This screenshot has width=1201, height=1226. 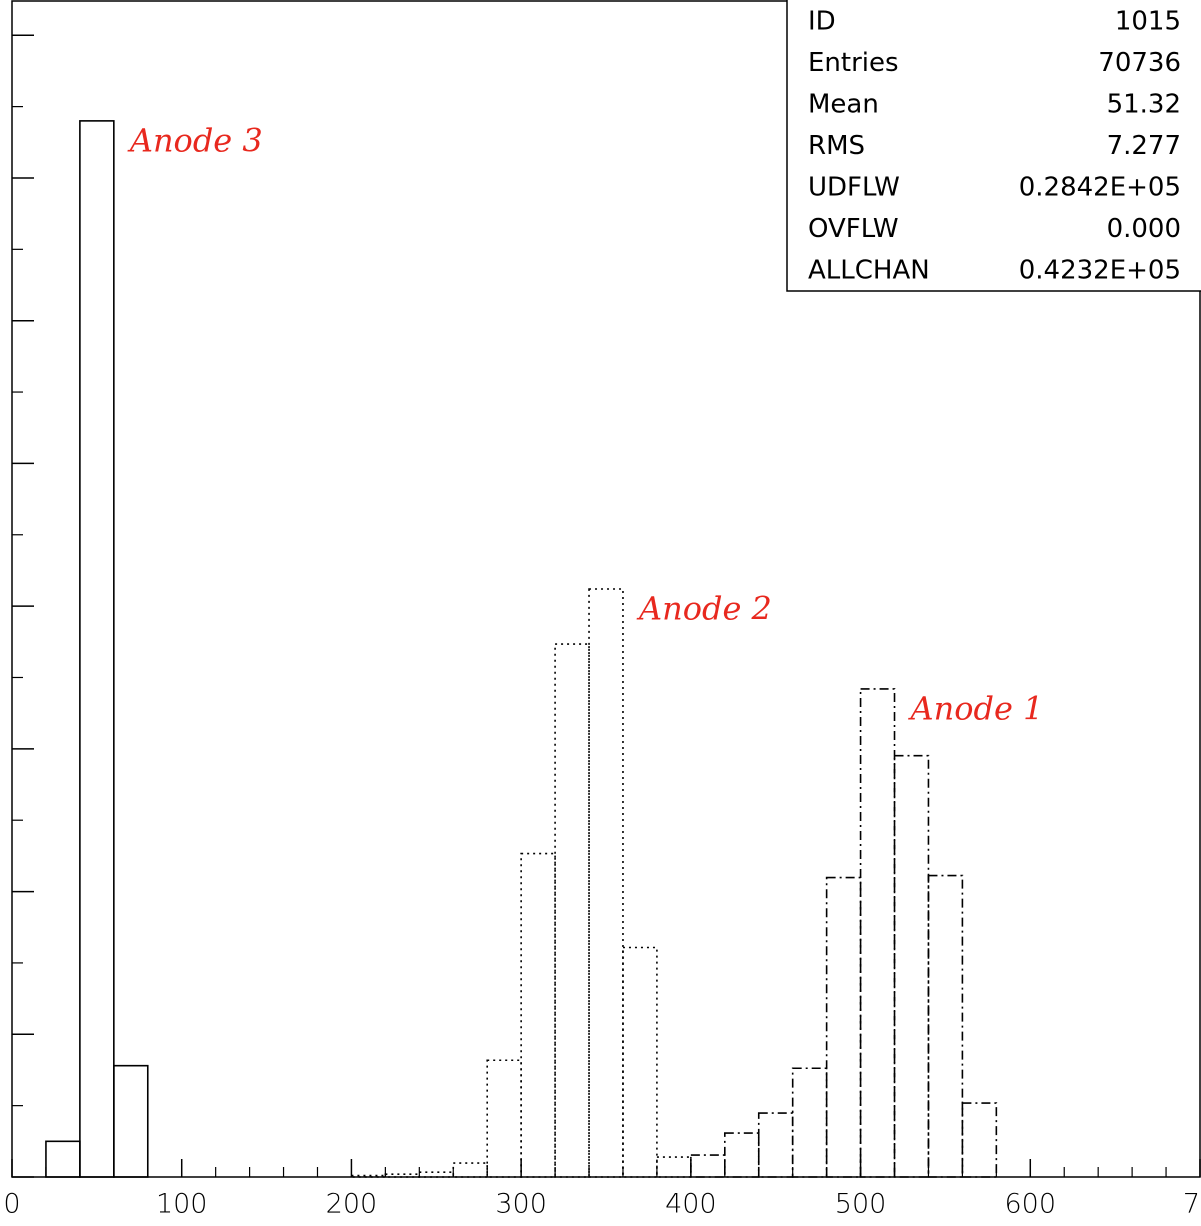 What do you see at coordinates (976, 708) in the screenshot?
I see `series-annotation: Anode 1` at bounding box center [976, 708].